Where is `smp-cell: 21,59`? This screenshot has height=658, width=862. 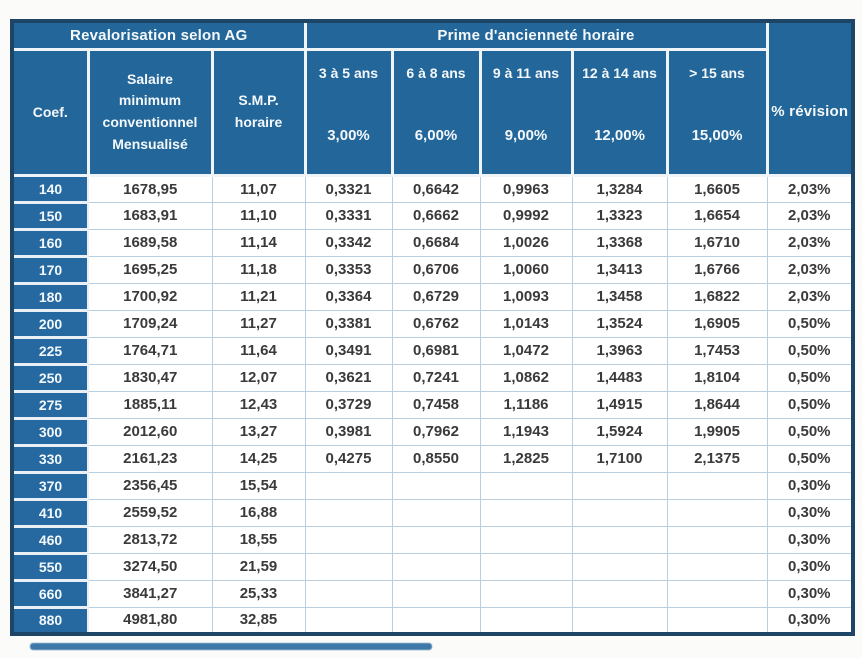 smp-cell: 21,59 is located at coordinates (258, 566).